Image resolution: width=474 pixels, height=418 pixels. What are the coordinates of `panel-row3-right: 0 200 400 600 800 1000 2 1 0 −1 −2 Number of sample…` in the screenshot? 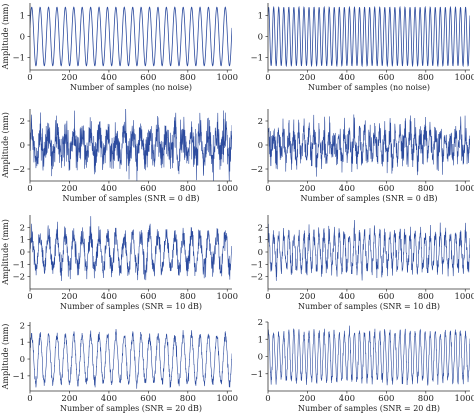 It's located at (362, 263).